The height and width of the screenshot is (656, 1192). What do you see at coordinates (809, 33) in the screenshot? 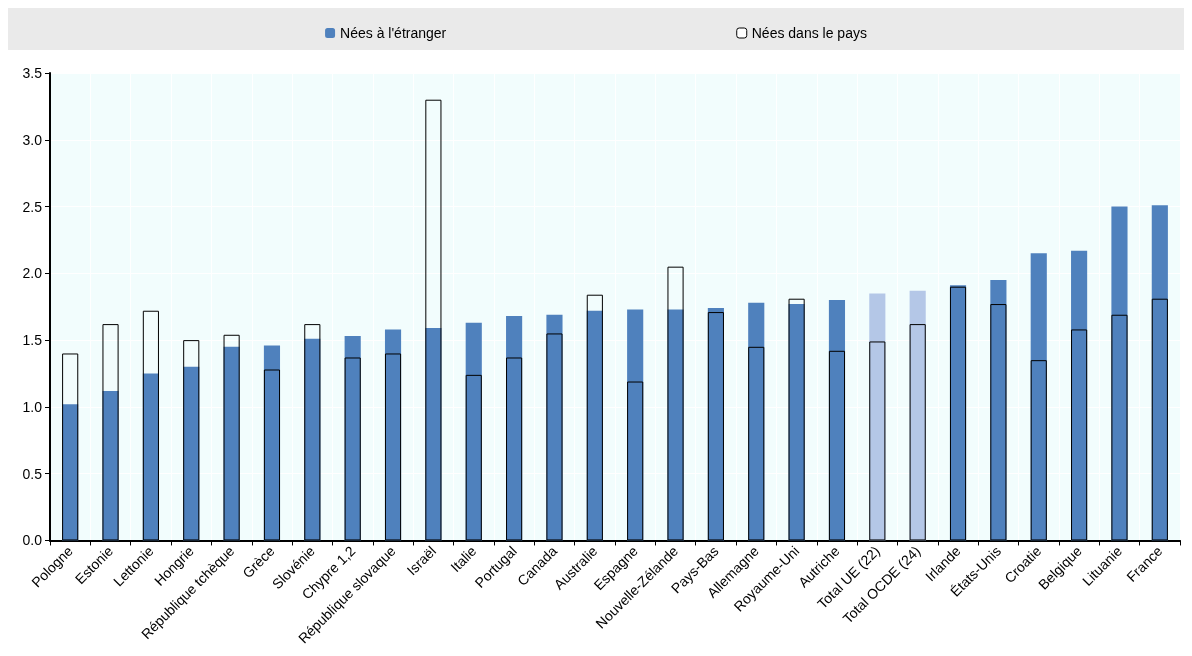
I see `legend-label: Nées dans le pays` at bounding box center [809, 33].